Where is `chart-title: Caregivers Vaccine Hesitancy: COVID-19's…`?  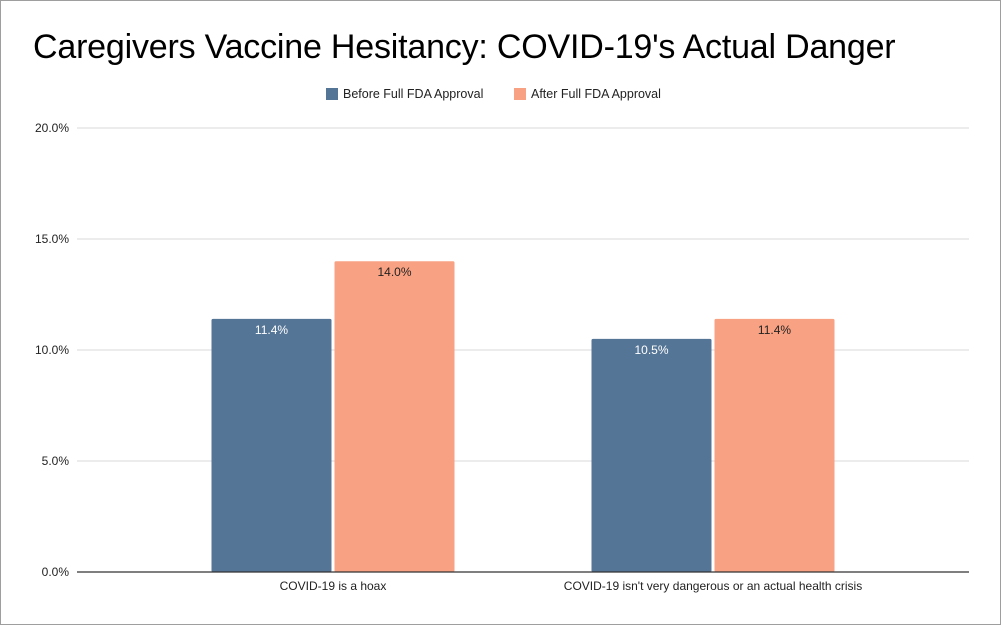
chart-title: Caregivers Vaccine Hesitancy: COVID-19's… is located at coordinates (464, 47).